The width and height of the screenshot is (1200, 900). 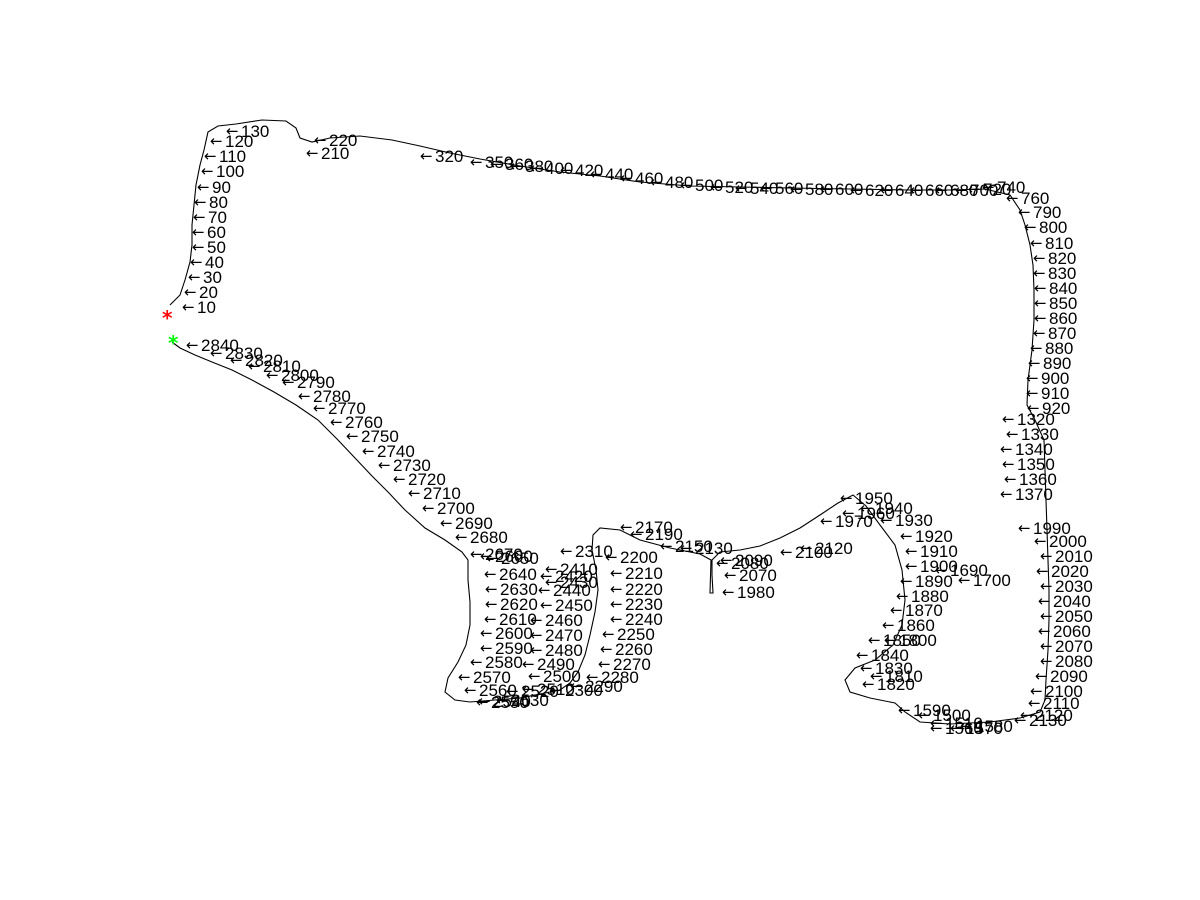 I want to click on index-label: 2080, so click(x=750, y=563).